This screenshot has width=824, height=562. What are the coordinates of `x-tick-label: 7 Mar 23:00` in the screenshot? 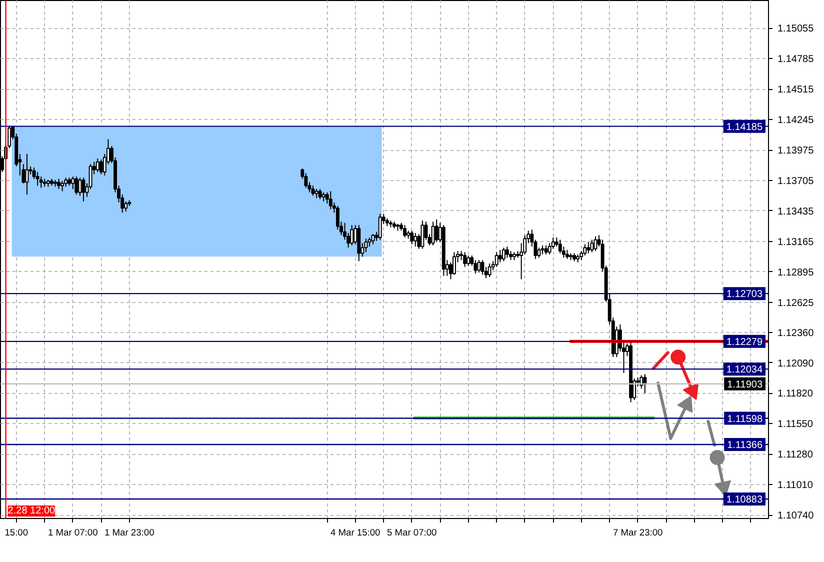 It's located at (637, 533).